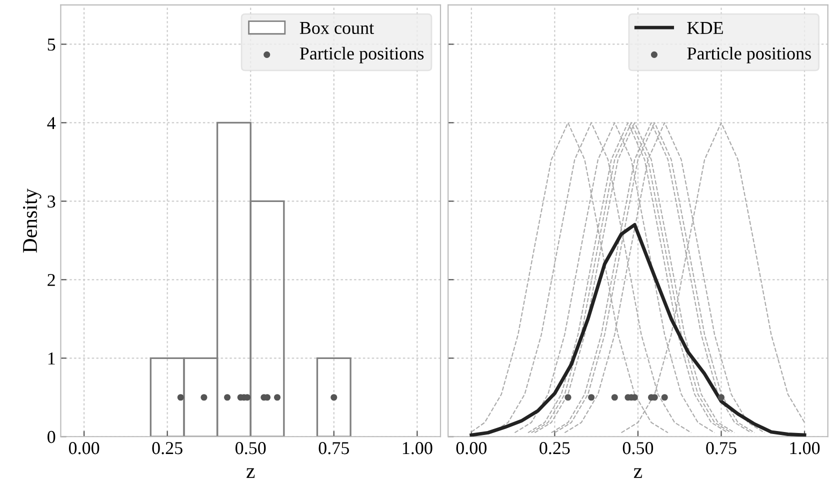 Image resolution: width=832 pixels, height=499 pixels. Describe the element at coordinates (52, 44) in the screenshot. I see `y-tick-label: 5` at that location.